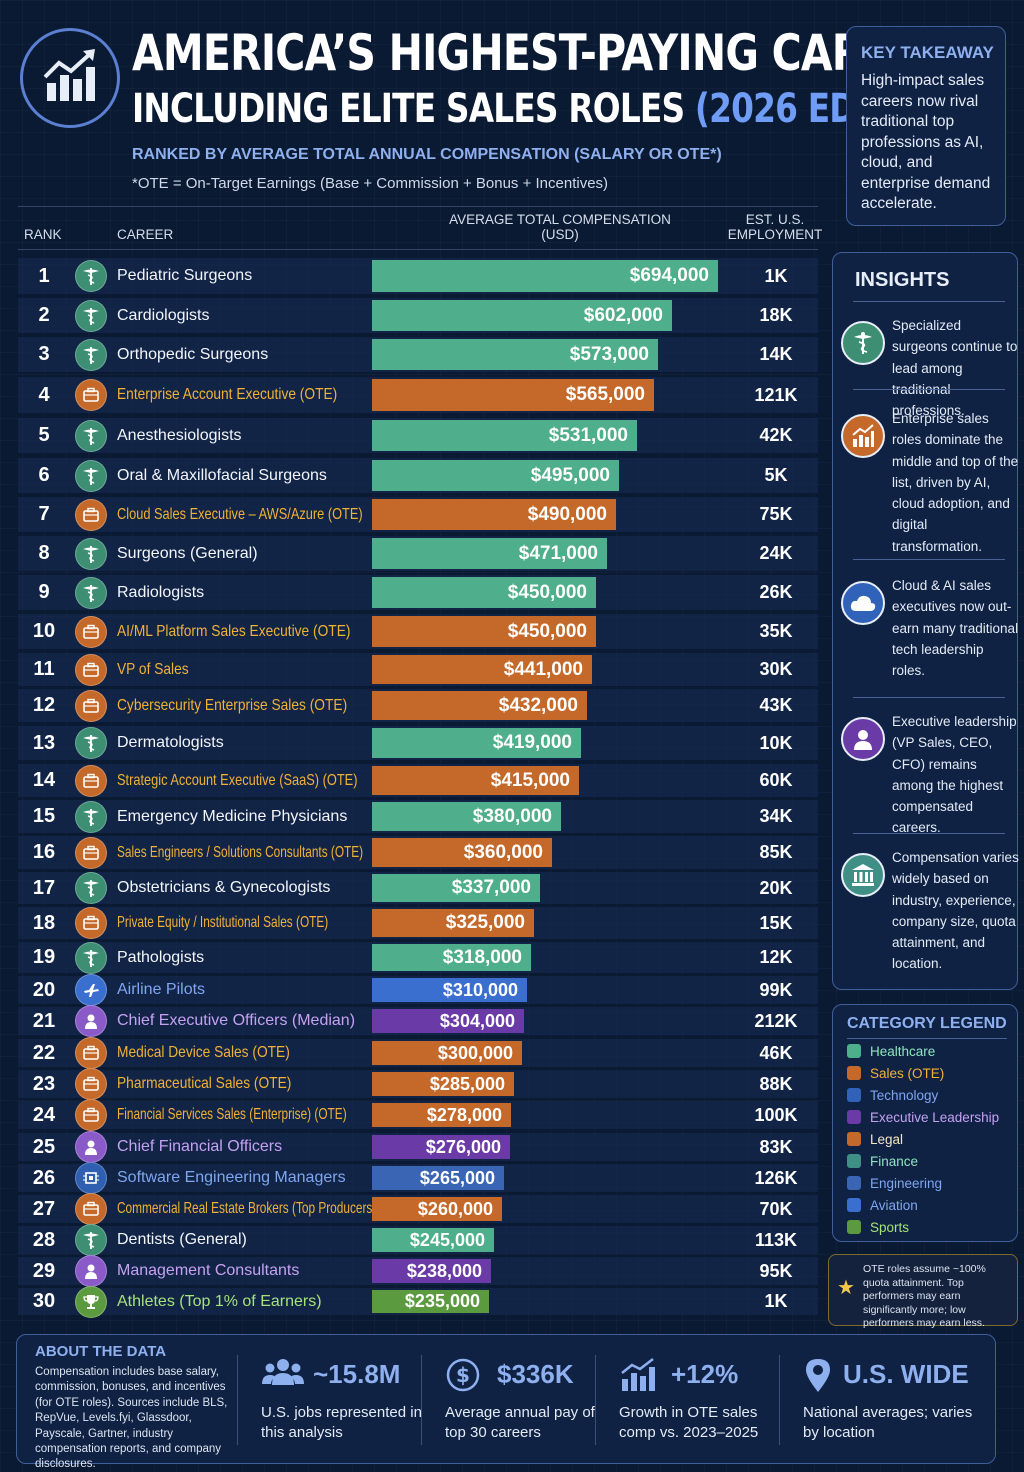  I want to click on rank-number: 4, so click(44, 395).